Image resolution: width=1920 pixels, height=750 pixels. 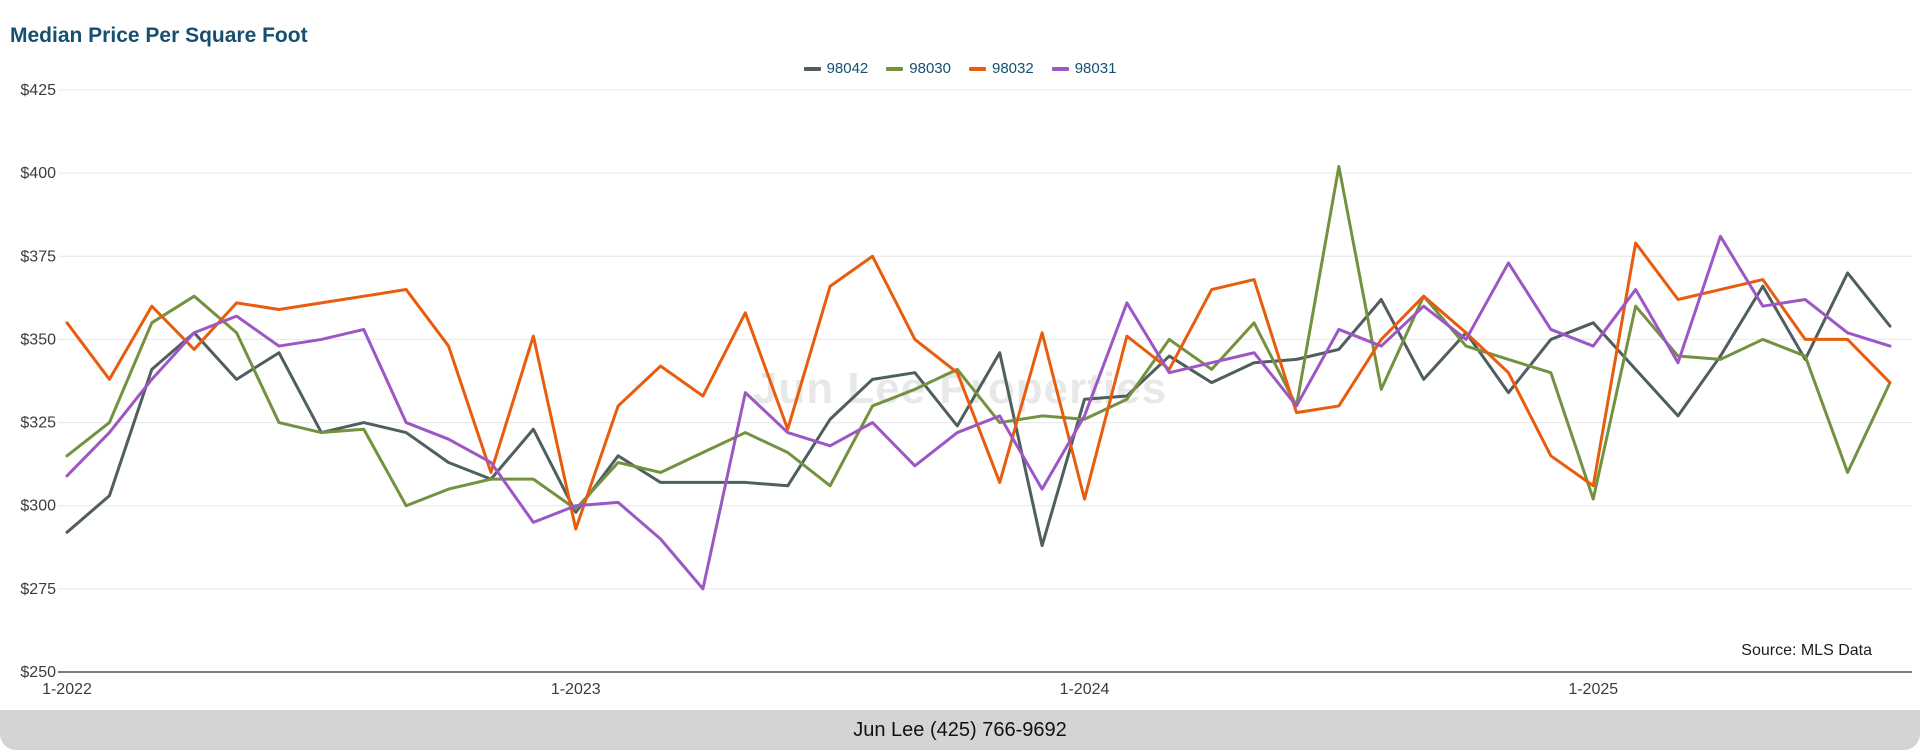 I want to click on legend-item-98030: 98030, so click(x=918, y=68).